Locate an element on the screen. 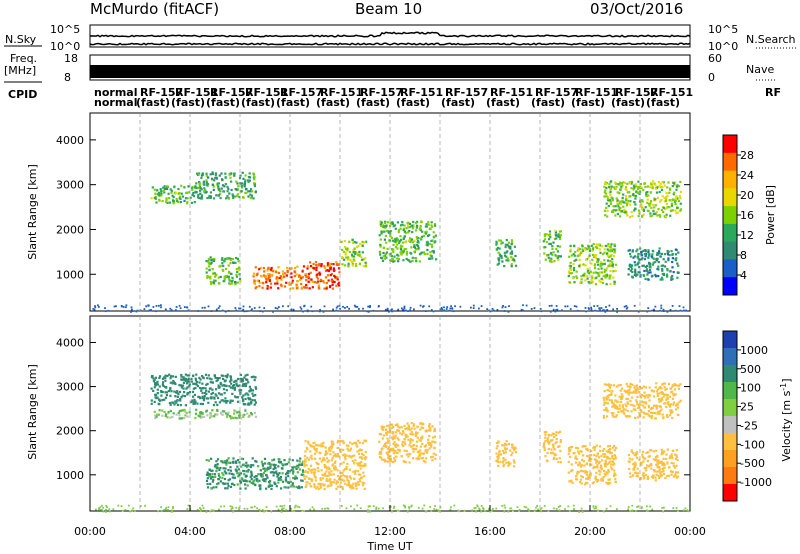  freq-tick-low: 8 is located at coordinates (67, 77).